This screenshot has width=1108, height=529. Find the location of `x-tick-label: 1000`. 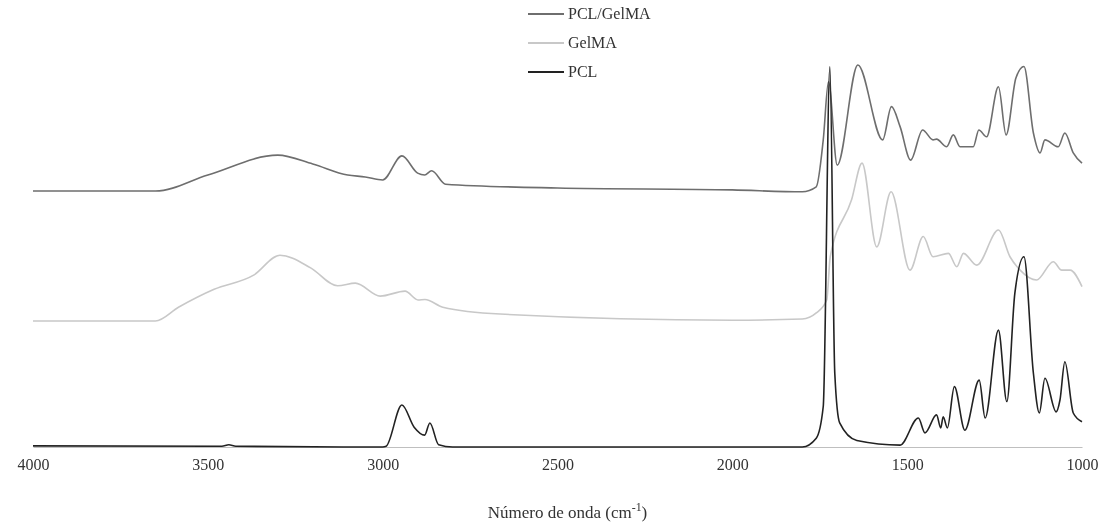

x-tick-label: 1000 is located at coordinates (1082, 465).